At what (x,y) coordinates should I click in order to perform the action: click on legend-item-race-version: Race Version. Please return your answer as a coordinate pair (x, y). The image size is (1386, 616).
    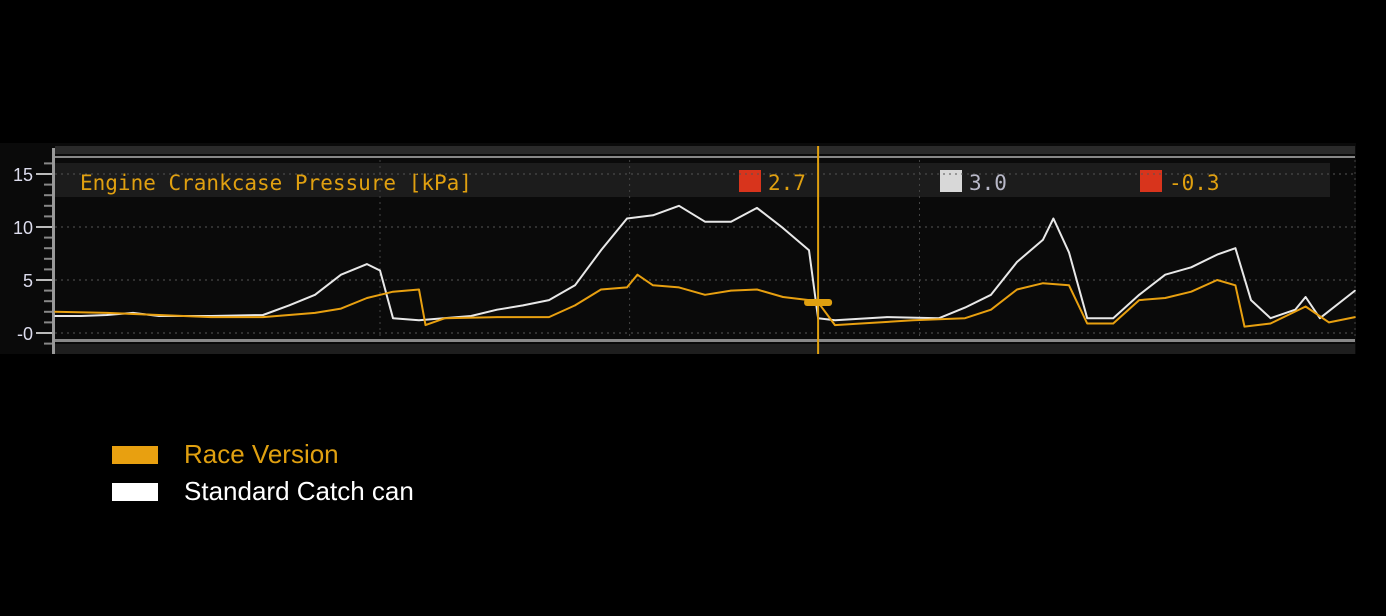
    Looking at the image, I should click on (225, 454).